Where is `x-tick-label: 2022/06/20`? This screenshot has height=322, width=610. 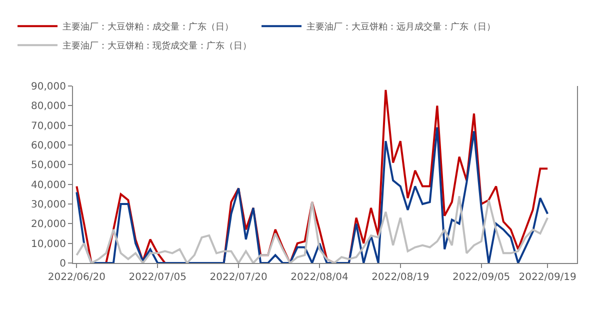
x-tick-label: 2022/06/20 is located at coordinates (77, 277).